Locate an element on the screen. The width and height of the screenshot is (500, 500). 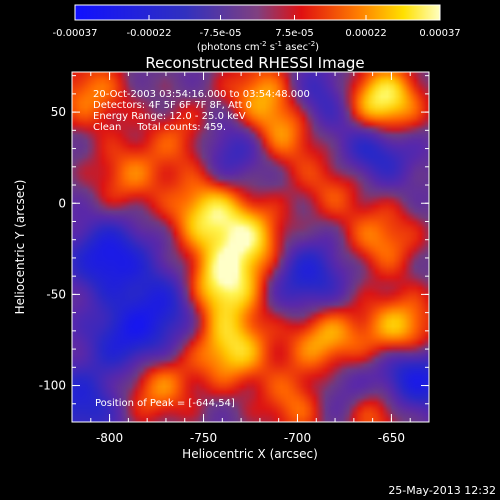
footer-date: 25-May-2013 12:32 is located at coordinates (442, 490).